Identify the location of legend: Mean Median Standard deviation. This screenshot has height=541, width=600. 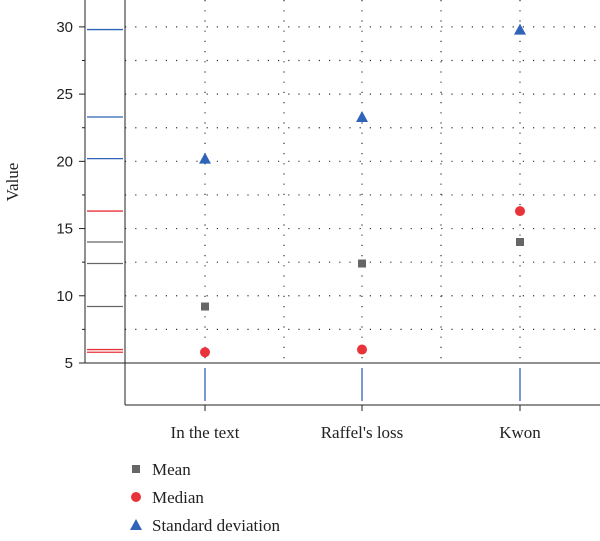
(205, 497).